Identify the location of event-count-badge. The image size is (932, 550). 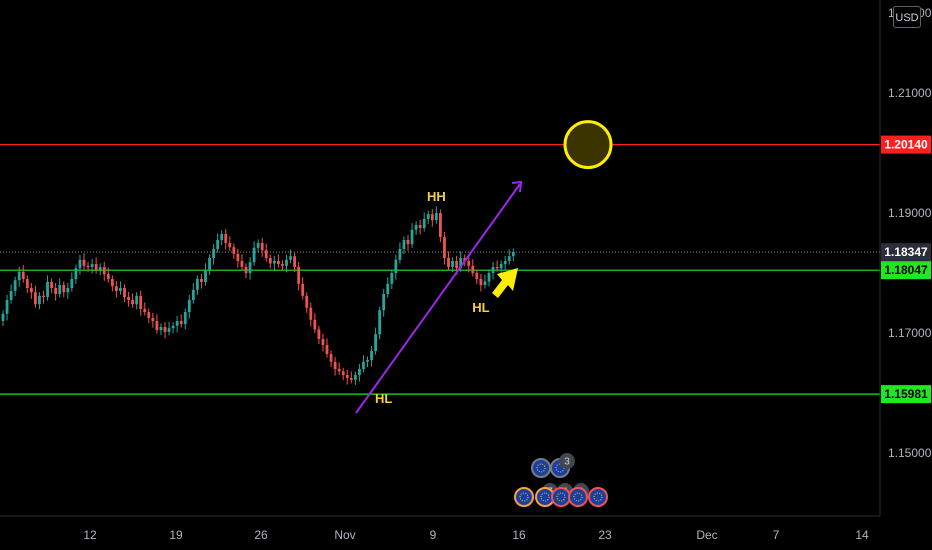
(567, 461).